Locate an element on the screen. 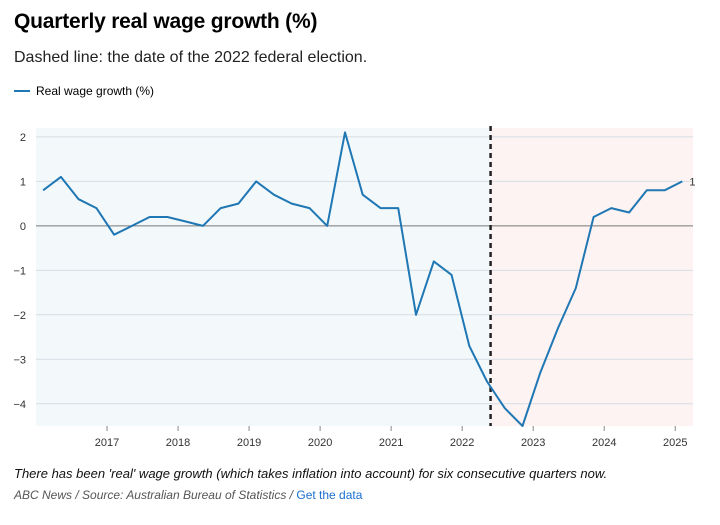 Image resolution: width=720 pixels, height=525 pixels. x-tick-label: 2021 is located at coordinates (391, 443).